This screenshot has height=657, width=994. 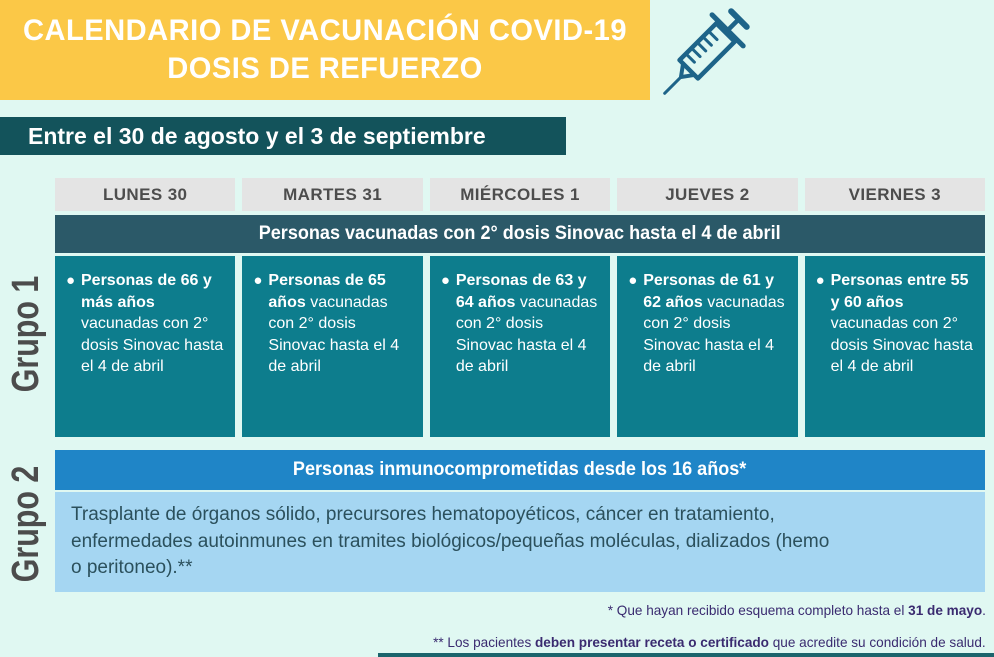 I want to click on syringe-icon, so click(x=705, y=54).